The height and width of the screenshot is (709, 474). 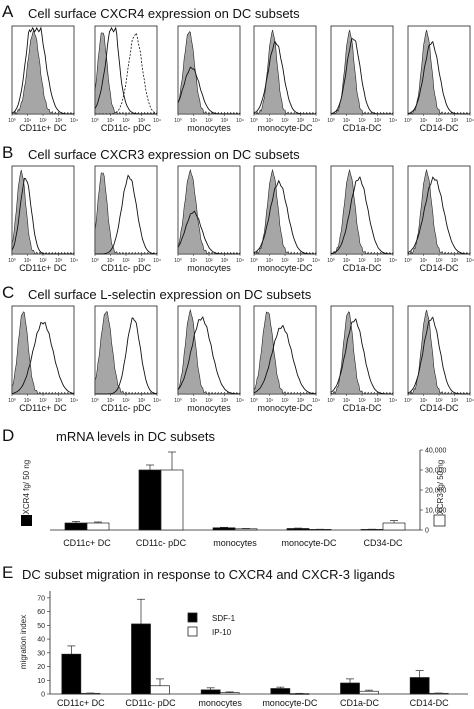 I want to click on right-axis-label: CXCR3 fg/ 50 ng, so click(x=440, y=490).